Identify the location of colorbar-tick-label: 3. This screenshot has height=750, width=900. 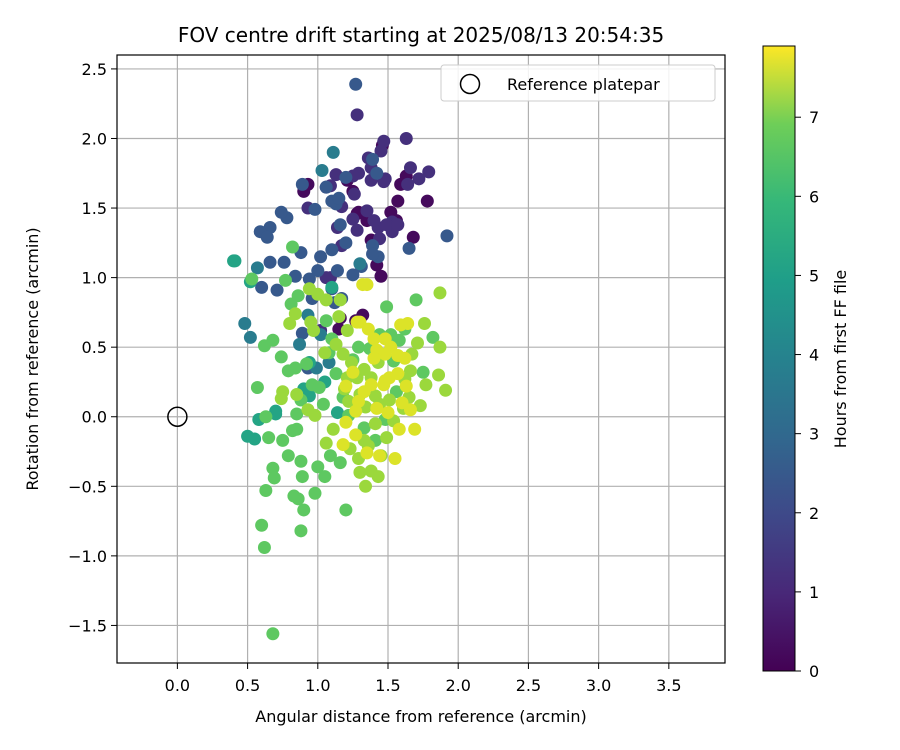
(814, 434).